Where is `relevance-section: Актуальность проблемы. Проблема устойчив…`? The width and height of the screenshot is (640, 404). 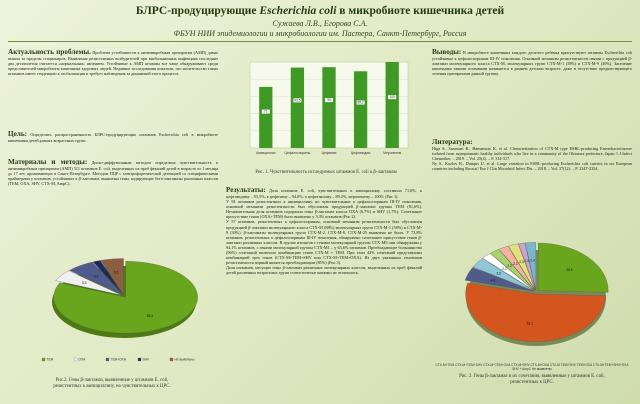
relevance-section: Актуальность проблемы. Проблема устойчив… is located at coordinates (113, 87).